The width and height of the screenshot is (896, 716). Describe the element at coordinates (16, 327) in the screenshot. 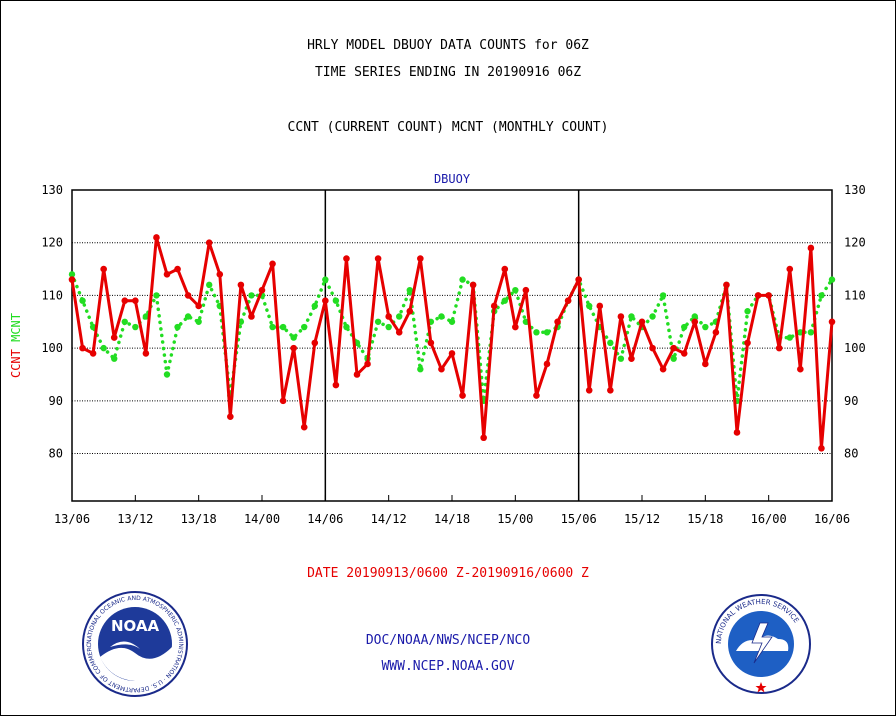

I see `y-axis-label-mcnt: MCNT` at that location.